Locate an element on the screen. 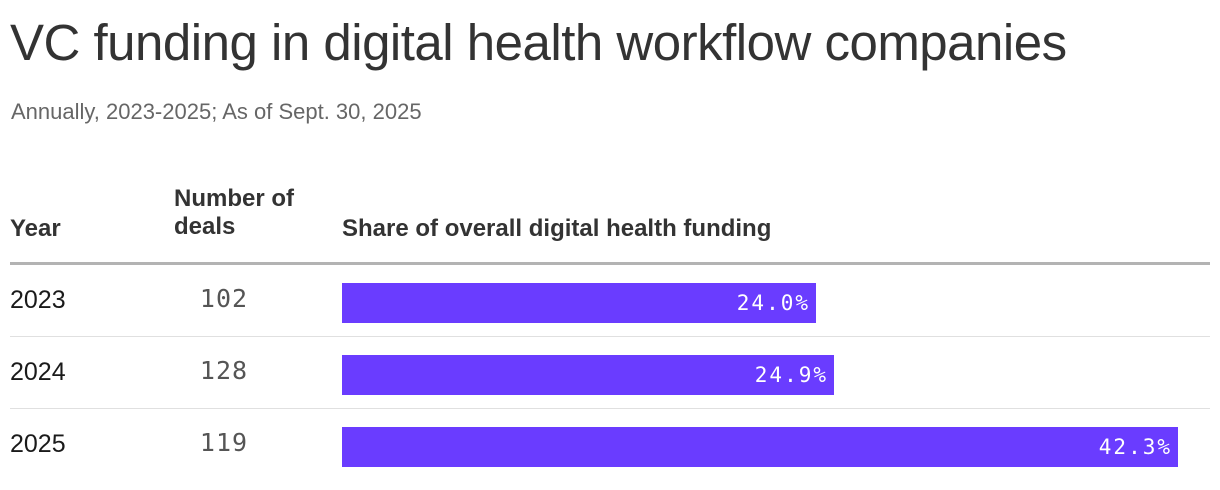 The height and width of the screenshot is (490, 1220). share-bar-label: 24.0% is located at coordinates (773, 303).